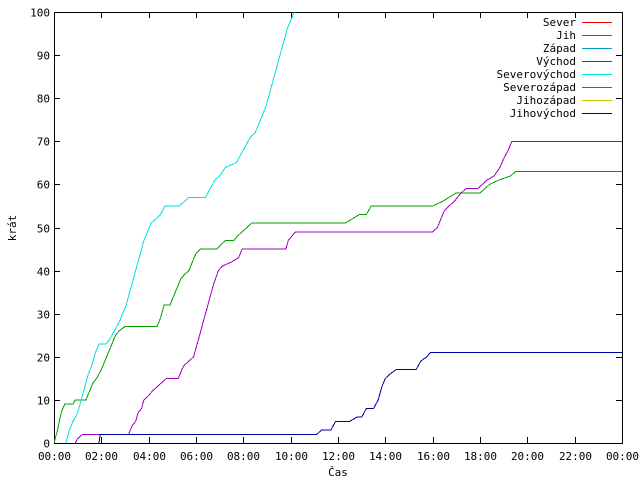 This screenshot has height=480, width=640. What do you see at coordinates (385, 456) in the screenshot?
I see `x-tick-label: 14:00` at bounding box center [385, 456].